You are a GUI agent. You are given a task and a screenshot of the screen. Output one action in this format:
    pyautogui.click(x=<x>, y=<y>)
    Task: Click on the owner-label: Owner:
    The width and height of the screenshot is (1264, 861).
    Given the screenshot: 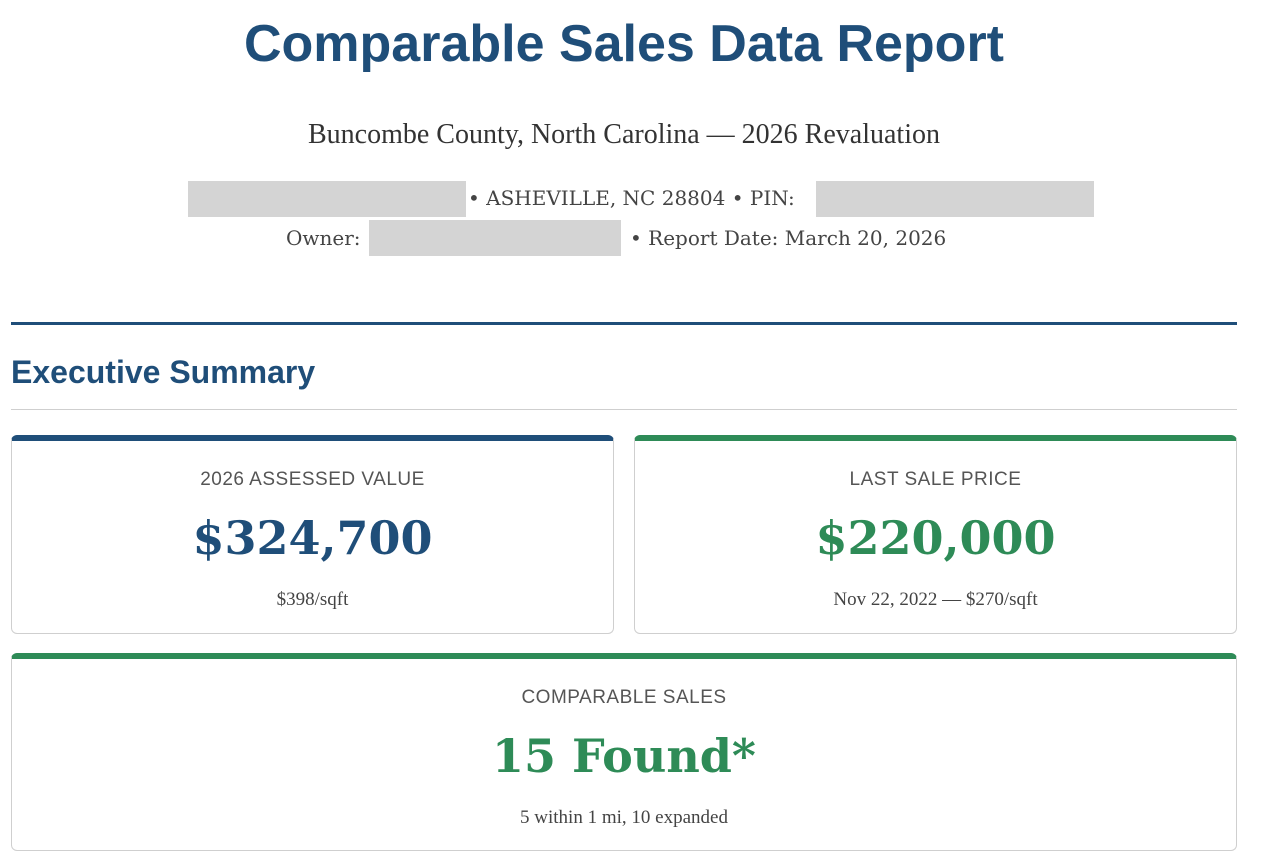 What is the action you would take?
    pyautogui.click(x=323, y=238)
    